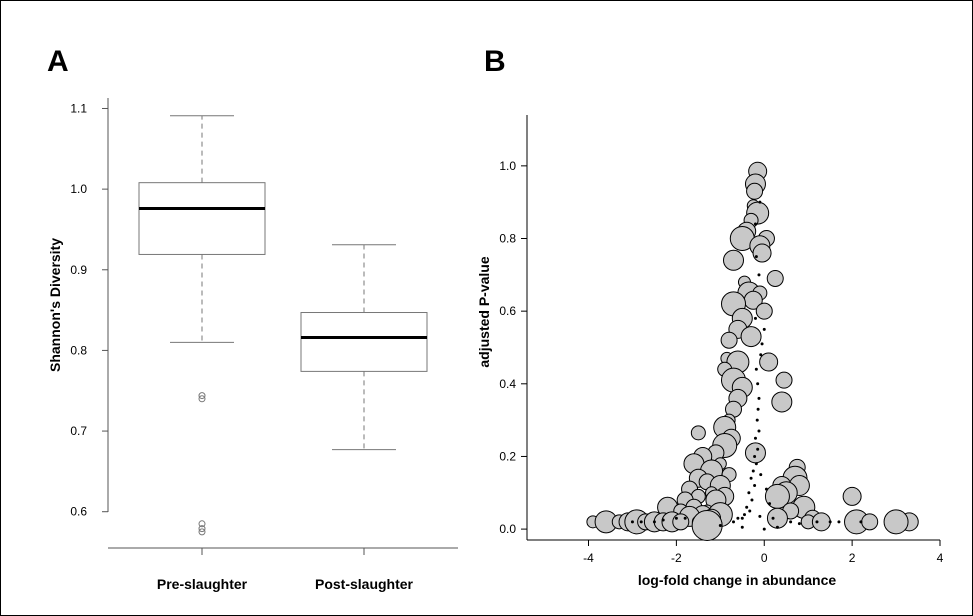 This screenshot has height=616, width=973. Describe the element at coordinates (89, 310) in the screenshot. I see `panel-a-y-ticks: 0.6 0.7 0.8 0.9 1.0 1.1` at that location.